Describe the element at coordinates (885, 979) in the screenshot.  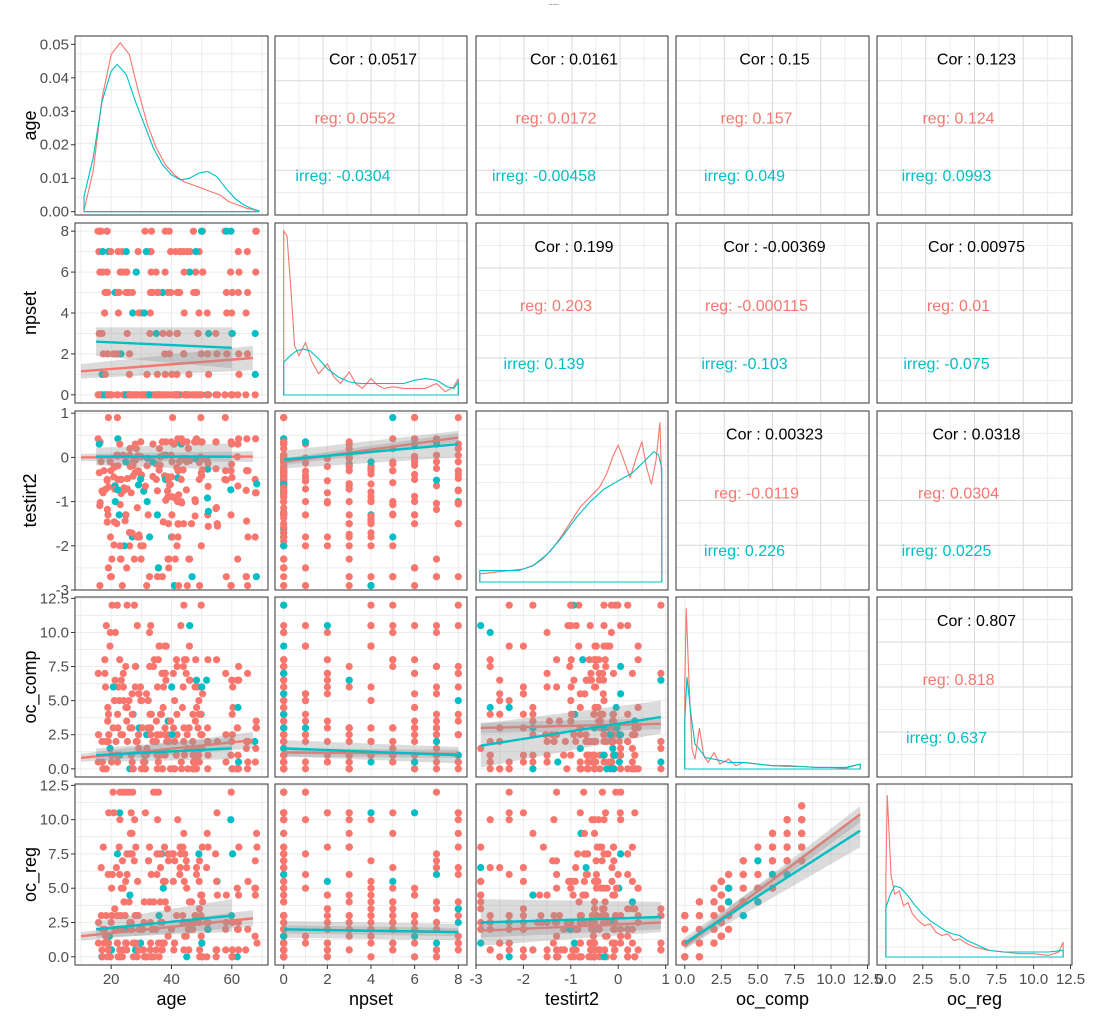
I see `x-tick-label: 0.0` at that location.